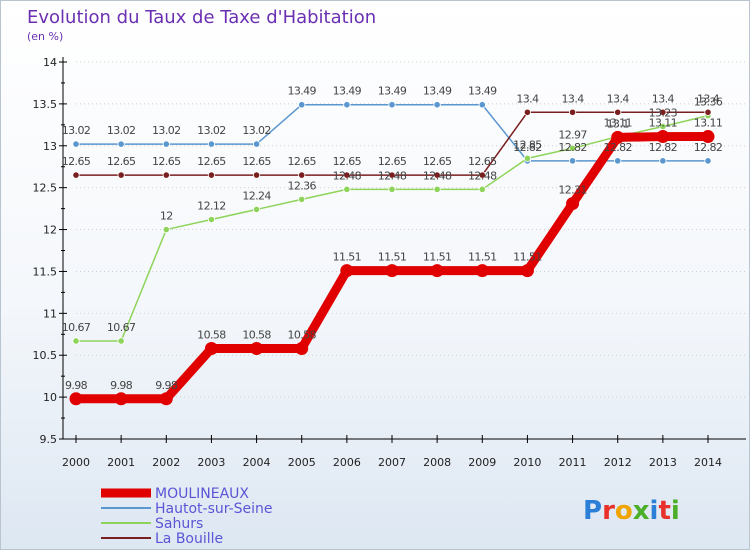 This screenshot has width=750, height=550. I want to click on brand-letter: t, so click(664, 511).